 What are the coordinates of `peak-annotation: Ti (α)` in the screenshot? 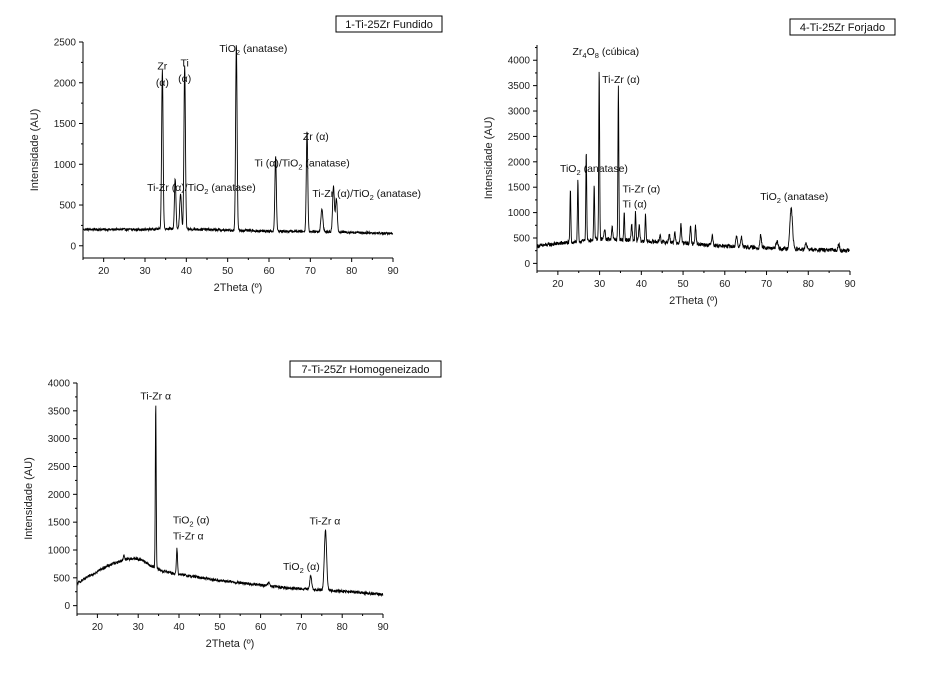 It's located at (635, 205).